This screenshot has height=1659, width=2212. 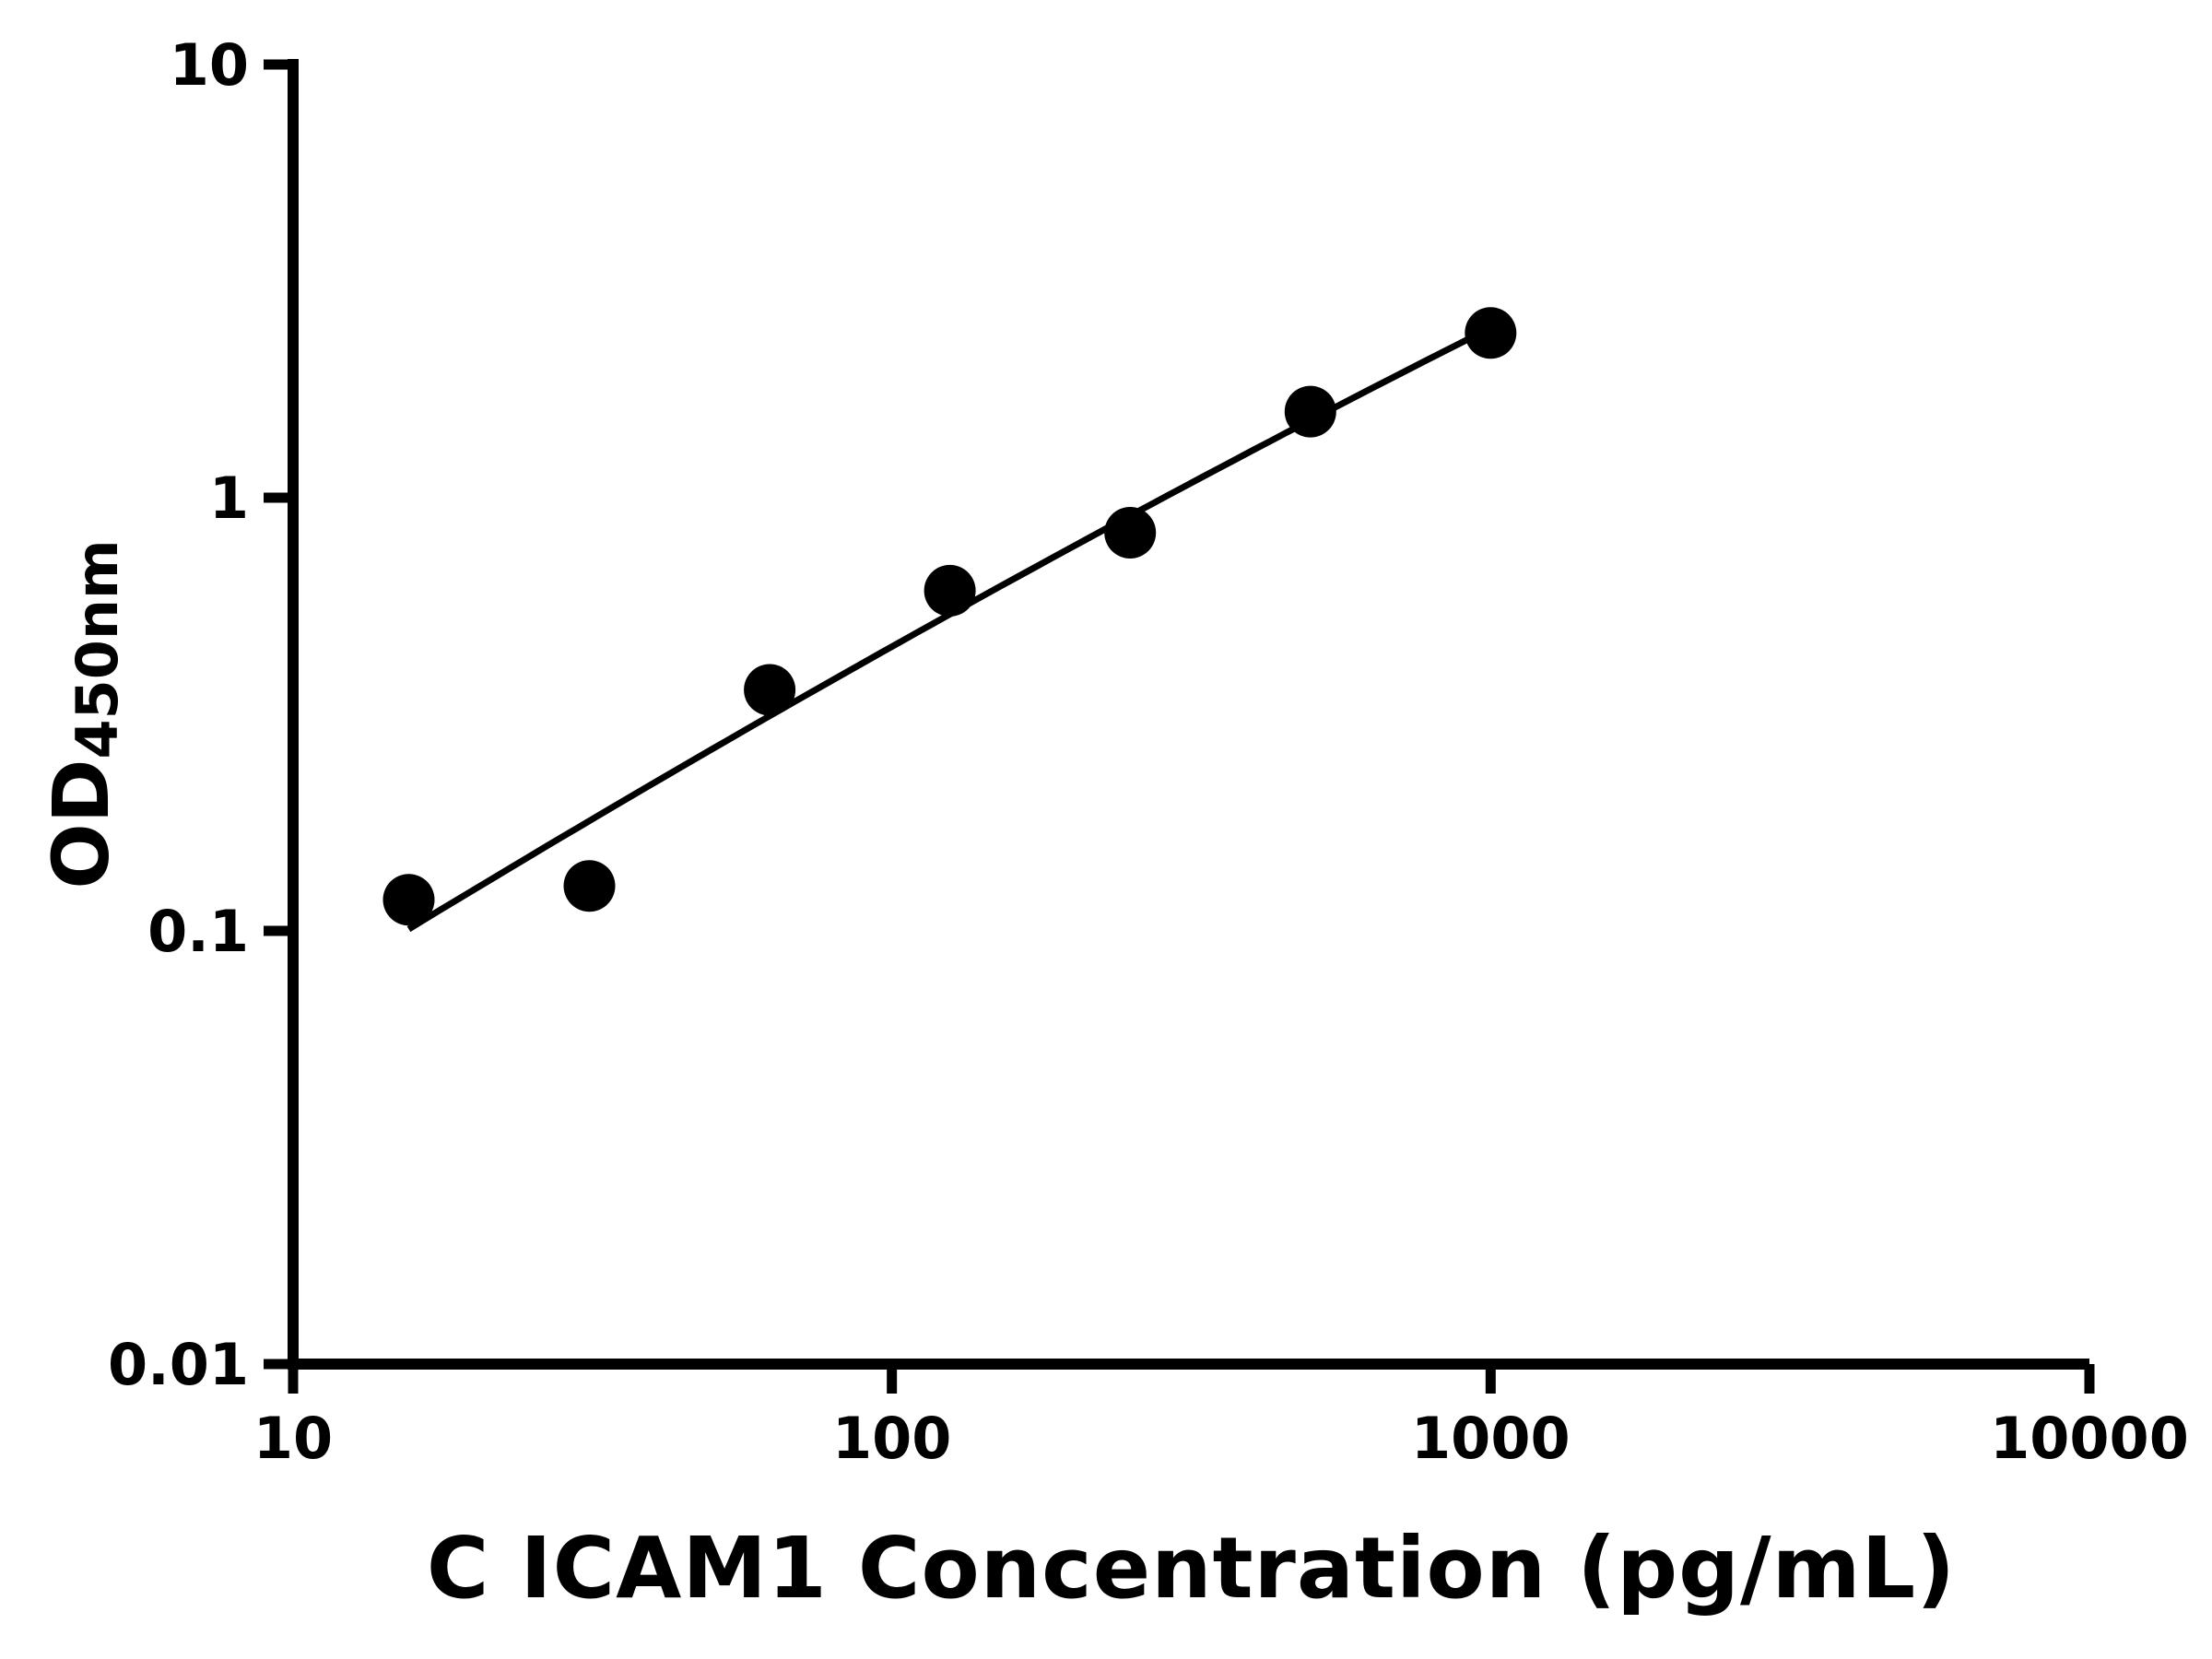 What do you see at coordinates (178, 1364) in the screenshot?
I see `svg-text: 0.01` at bounding box center [178, 1364].